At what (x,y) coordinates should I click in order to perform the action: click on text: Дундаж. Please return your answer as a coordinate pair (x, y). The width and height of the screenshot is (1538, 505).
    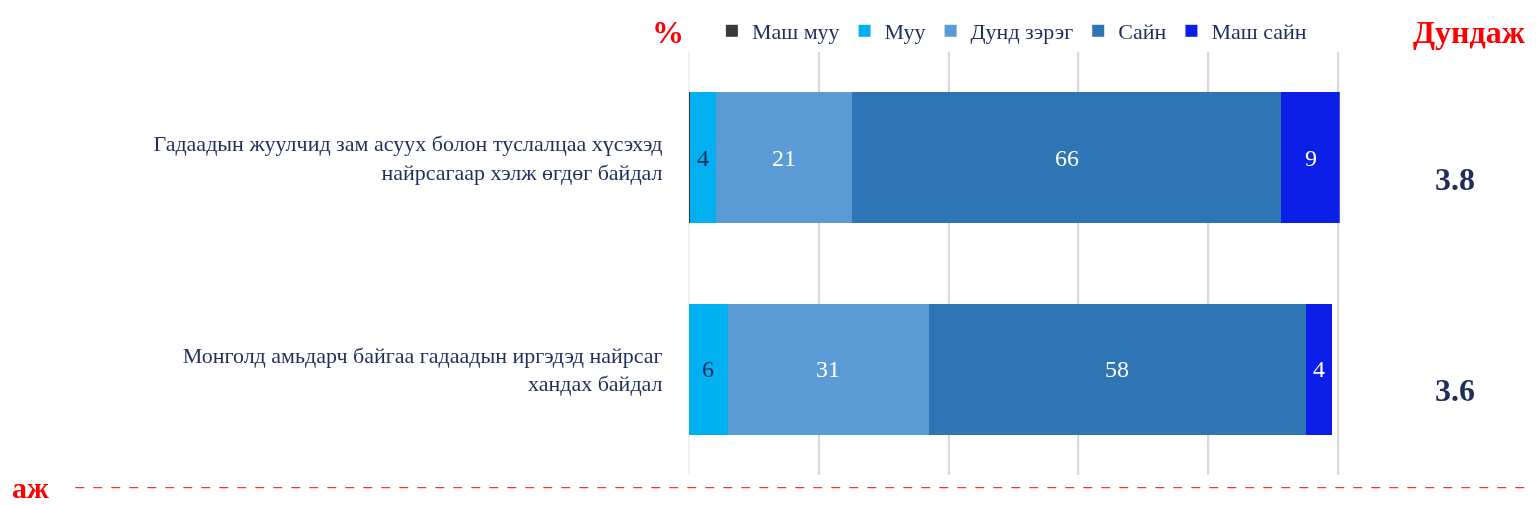
    Looking at the image, I should click on (1469, 32).